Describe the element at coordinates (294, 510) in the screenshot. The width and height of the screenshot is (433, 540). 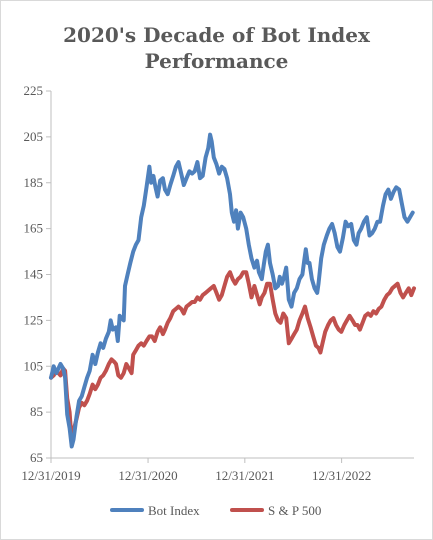
I see `legend-label: S & P 500` at that location.